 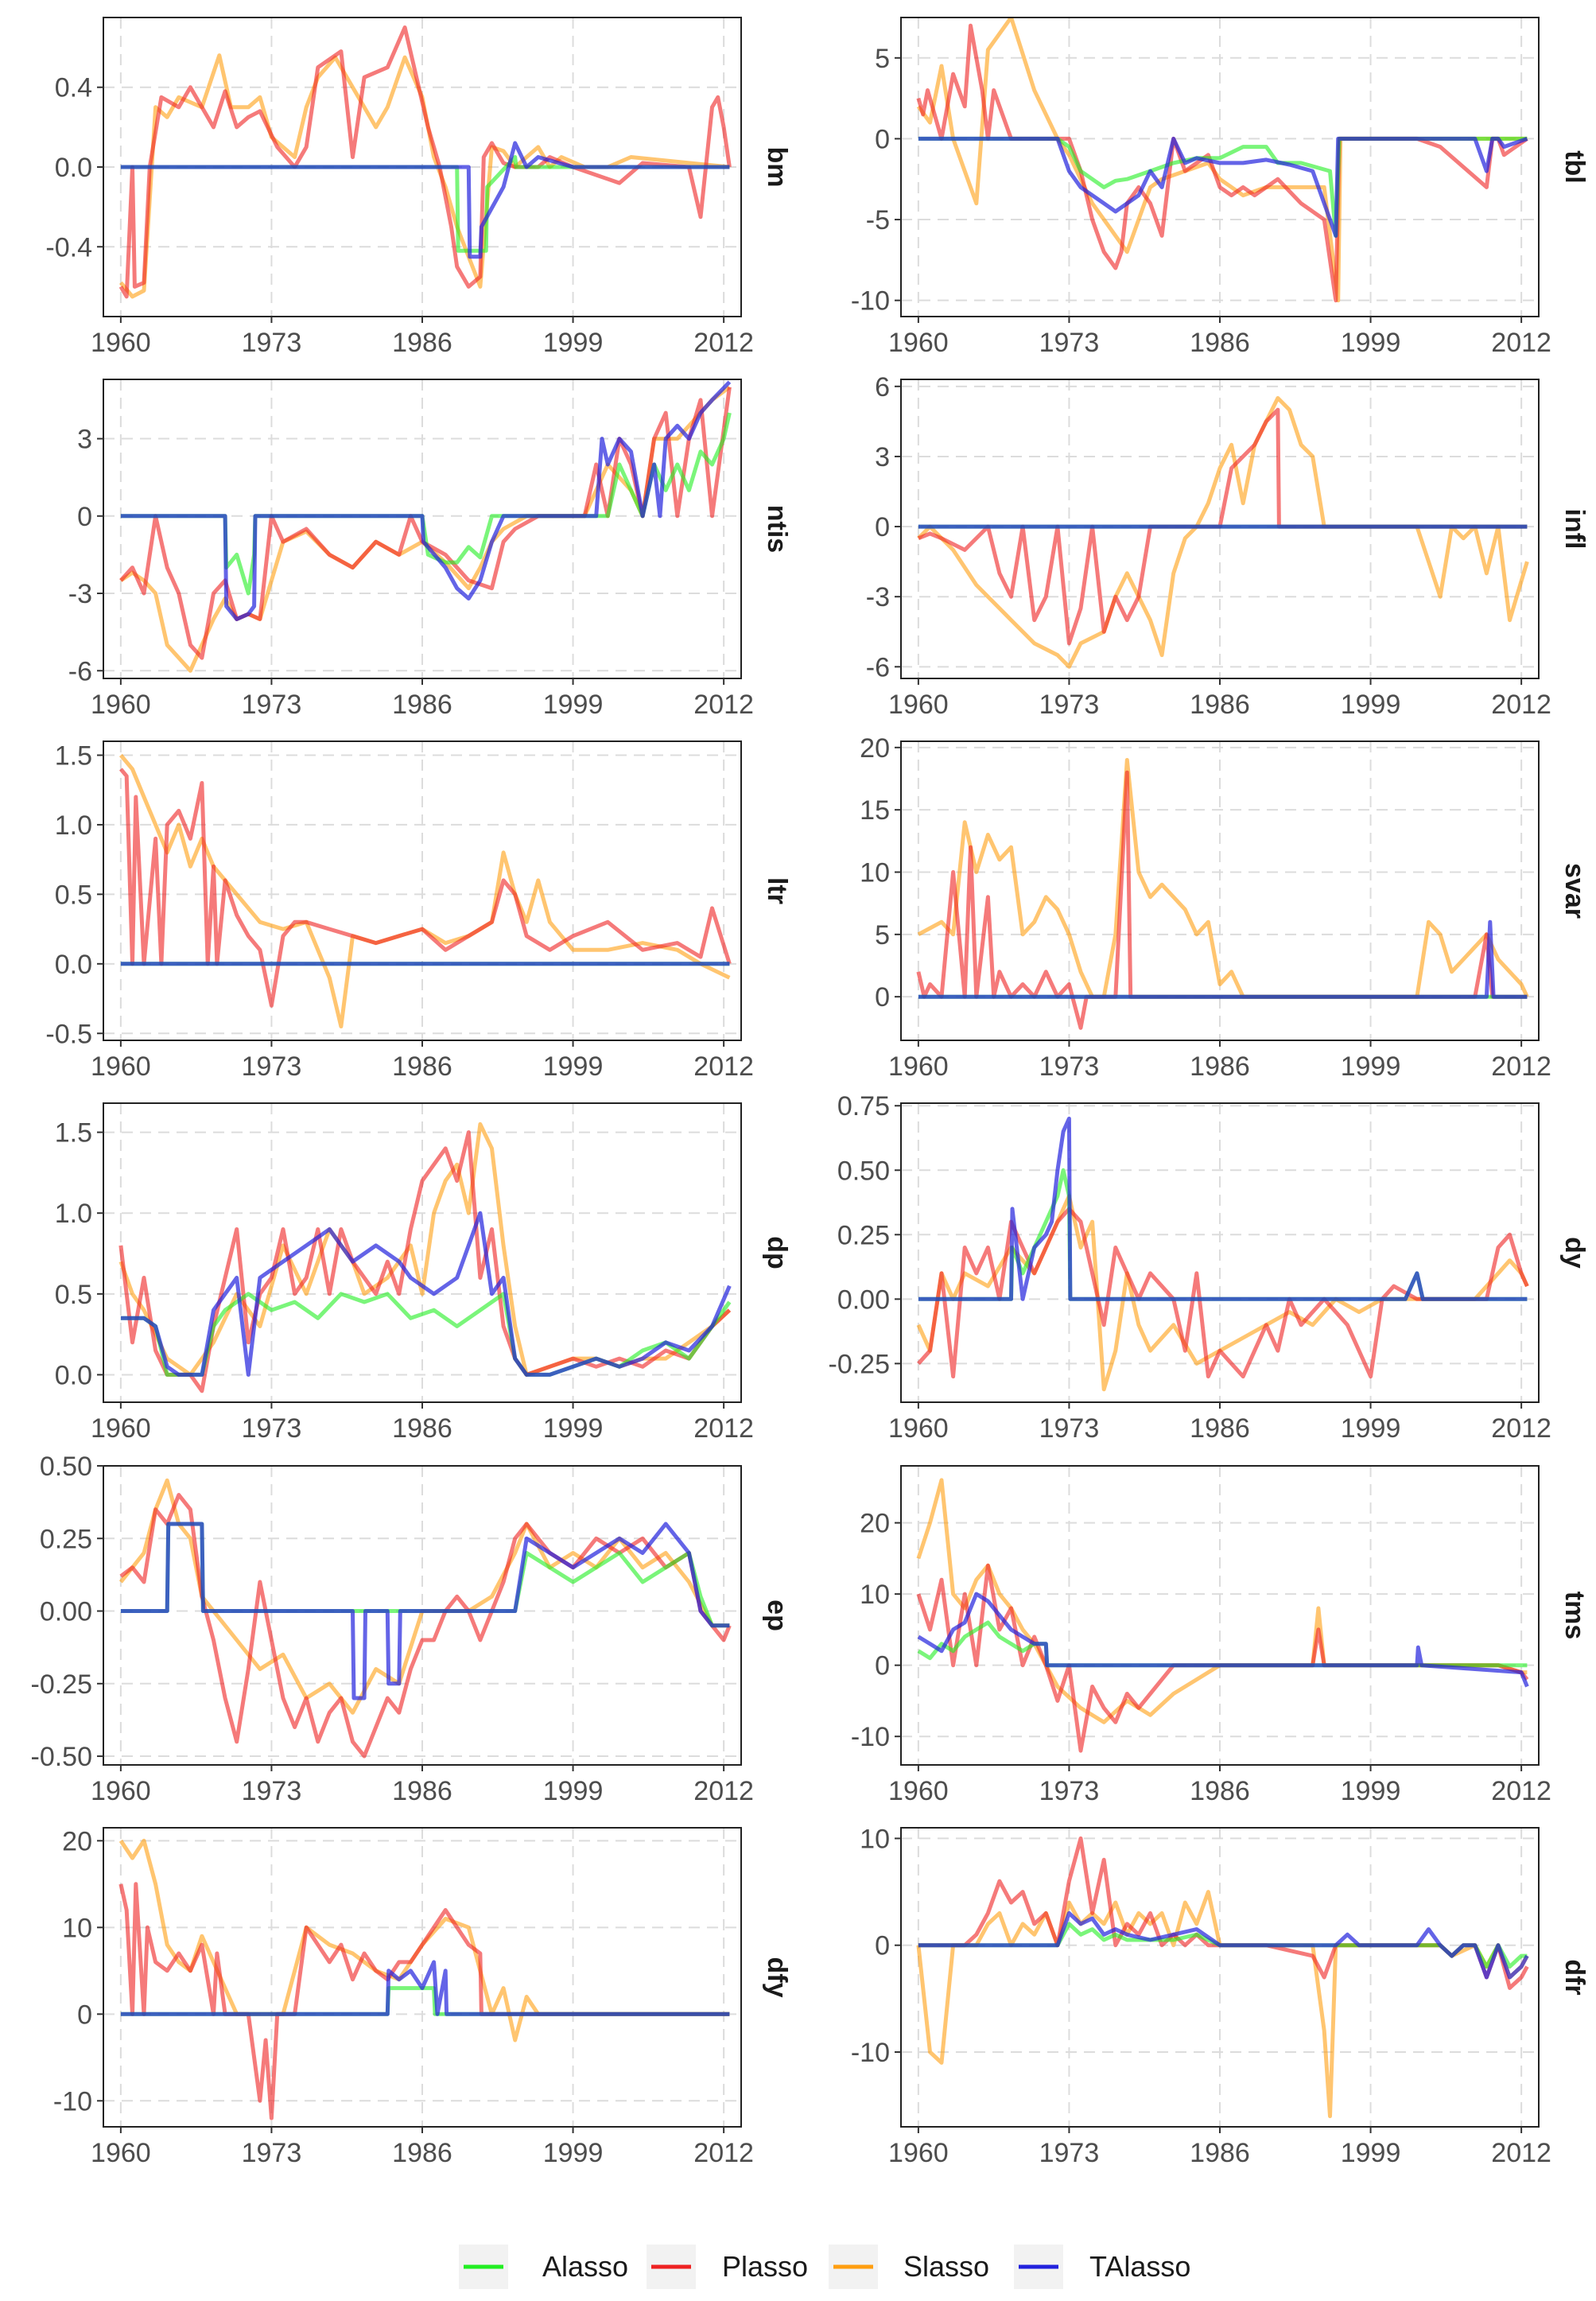 I want to click on y-tick-label-dfy-2: 0, so click(x=85, y=2015).